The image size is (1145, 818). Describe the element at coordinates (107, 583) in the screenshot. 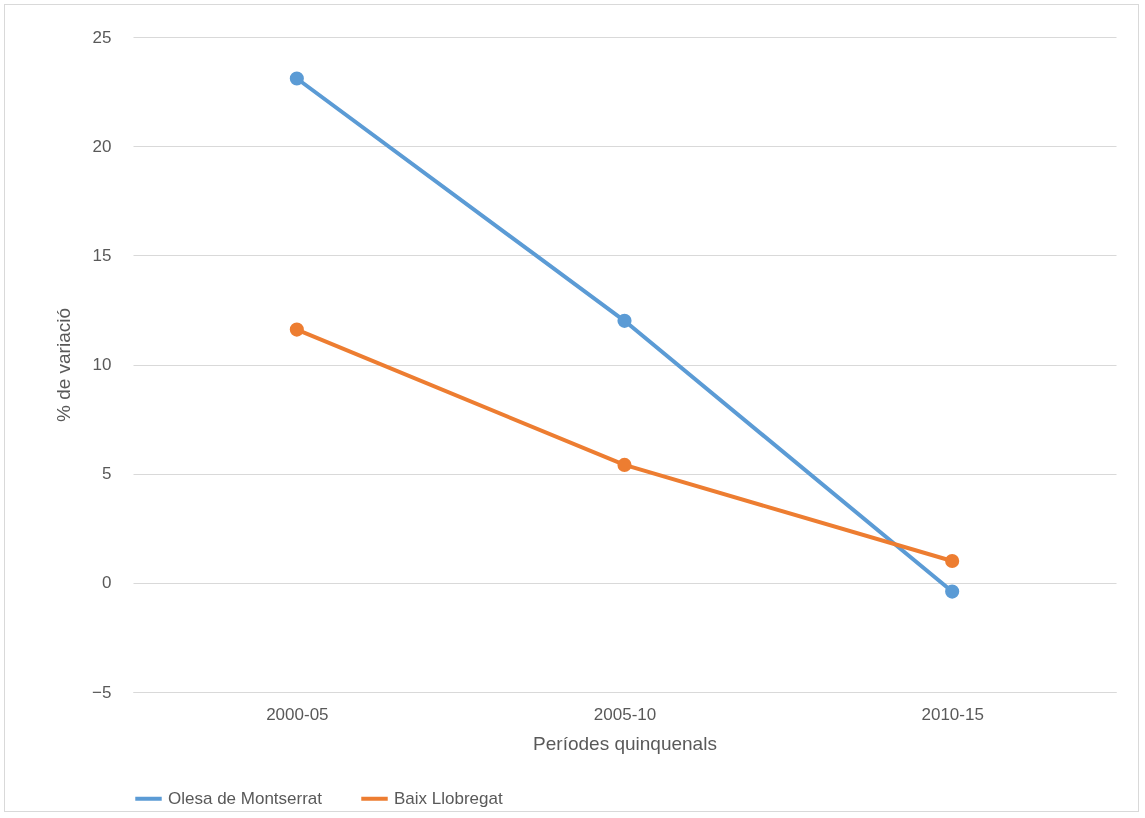

I see `y-tick-label: 0` at that location.